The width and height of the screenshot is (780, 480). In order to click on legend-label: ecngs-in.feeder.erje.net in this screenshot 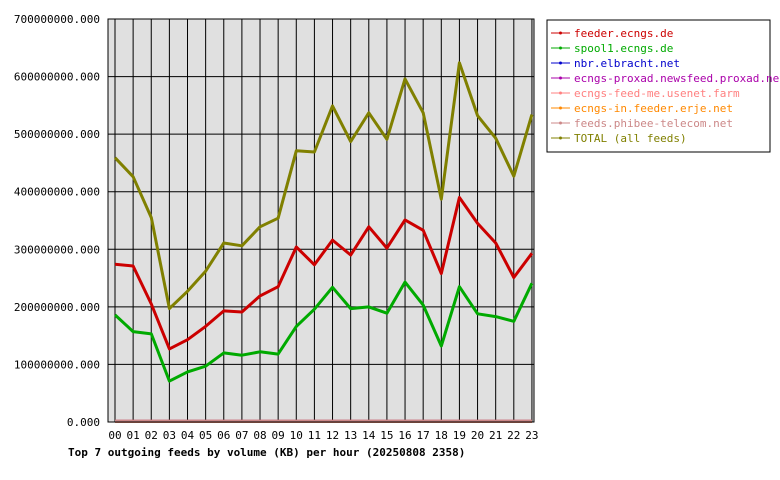, I will do `click(653, 108)`.